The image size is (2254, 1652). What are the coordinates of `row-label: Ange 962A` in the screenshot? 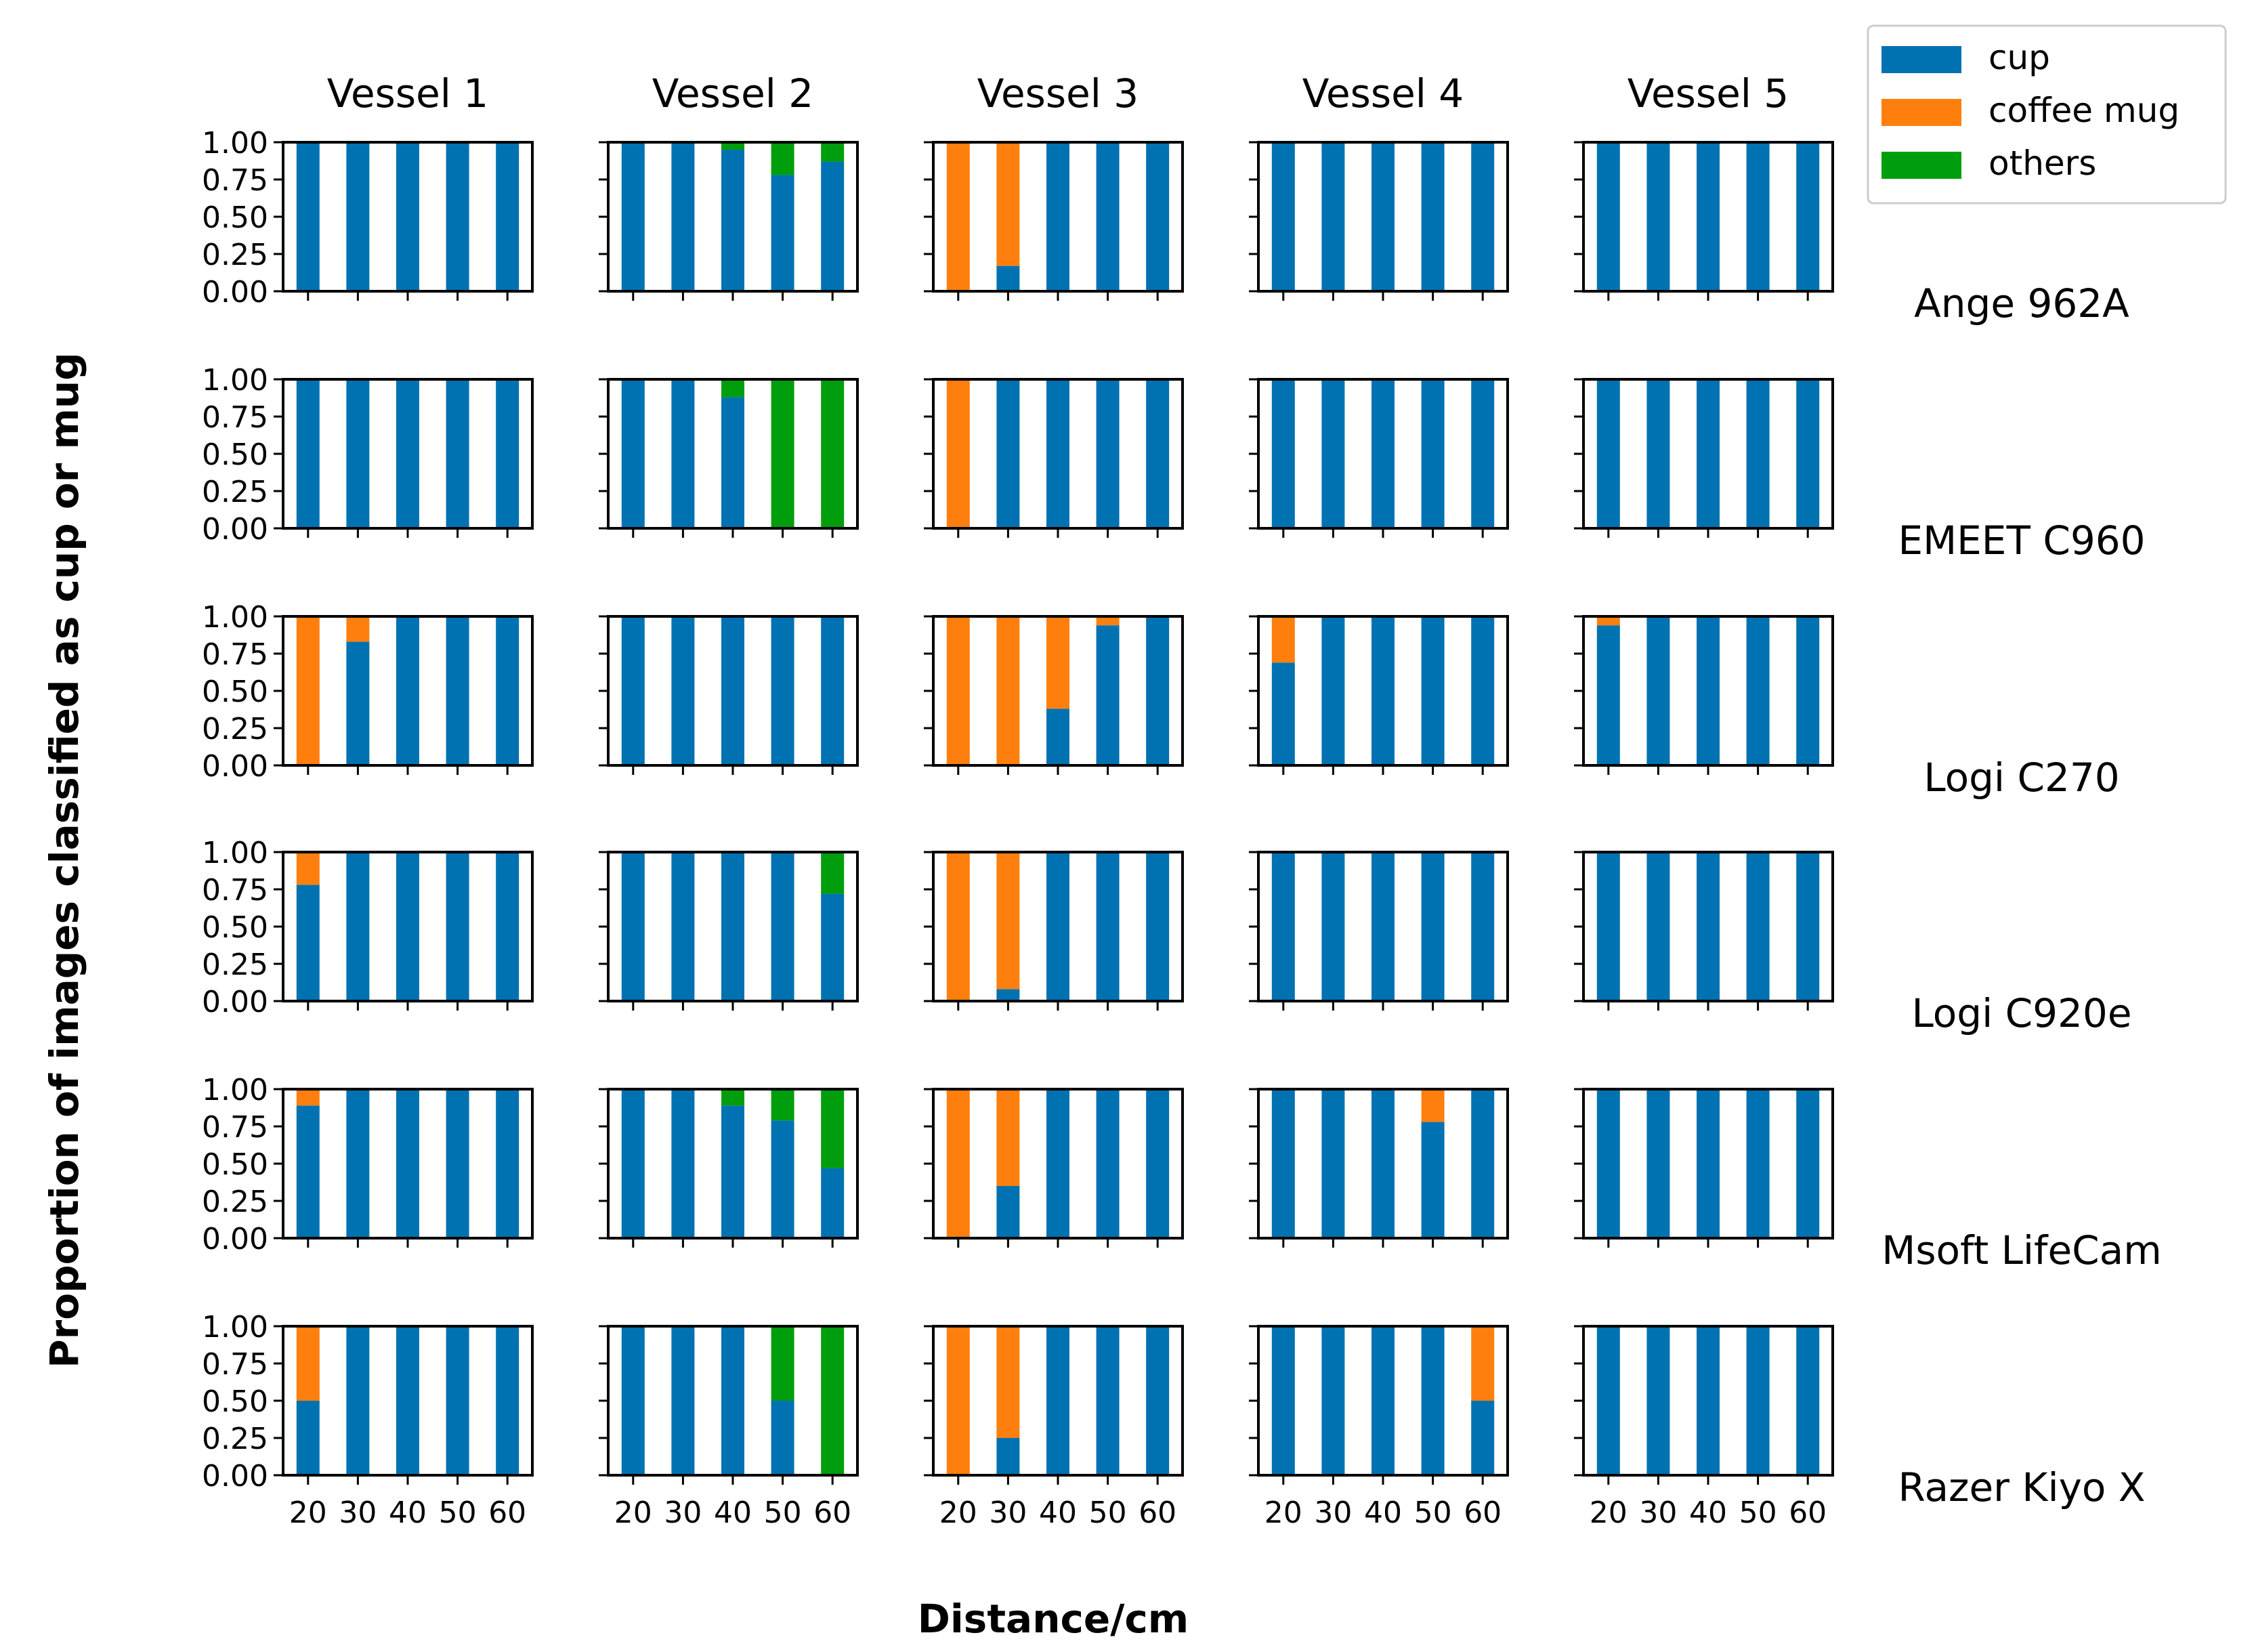 It's located at (2021, 303).